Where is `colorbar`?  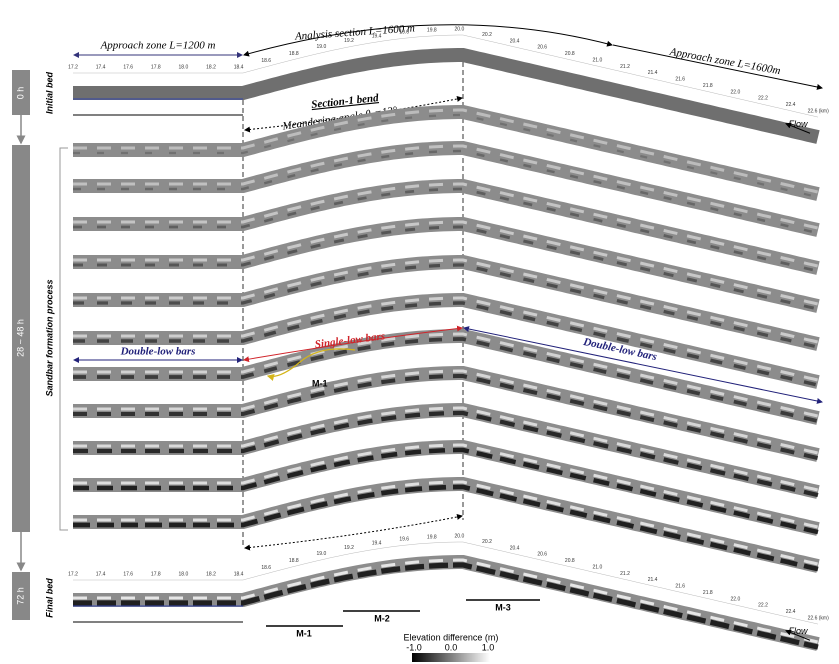 colorbar is located at coordinates (451, 657).